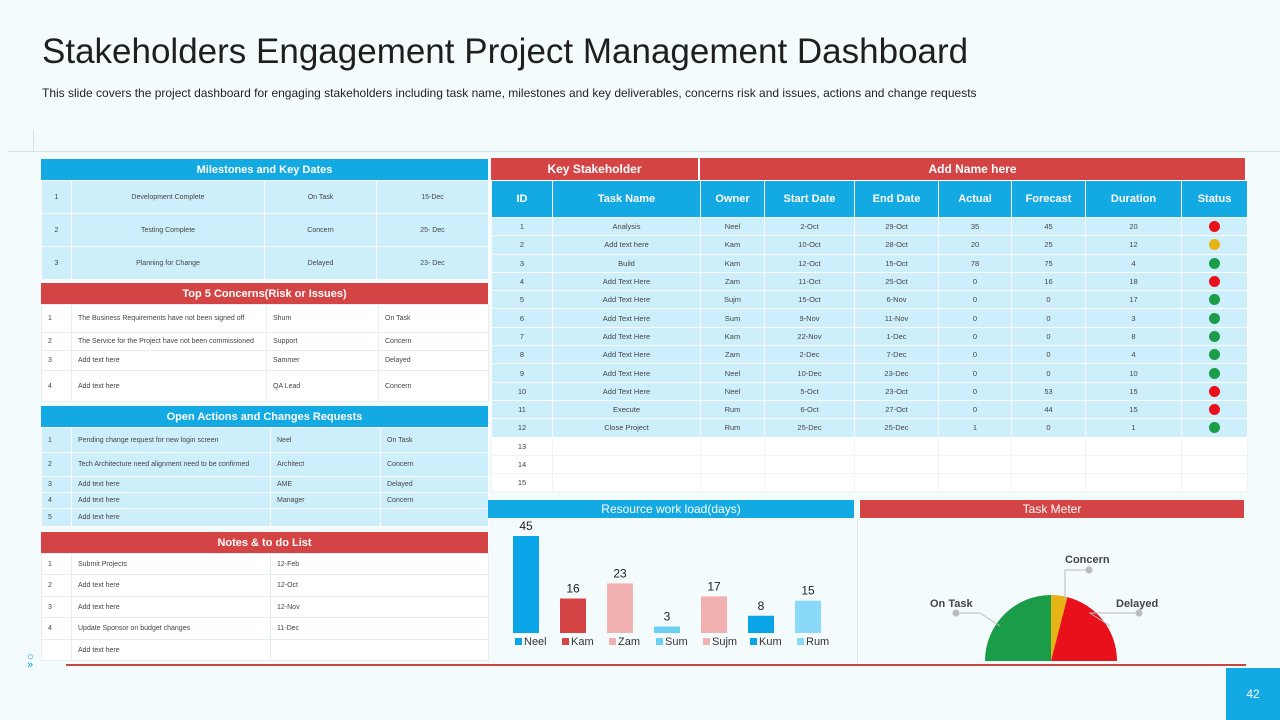 This screenshot has width=1280, height=720. Describe the element at coordinates (1048, 245) in the screenshot. I see `table-cell: 25` at that location.